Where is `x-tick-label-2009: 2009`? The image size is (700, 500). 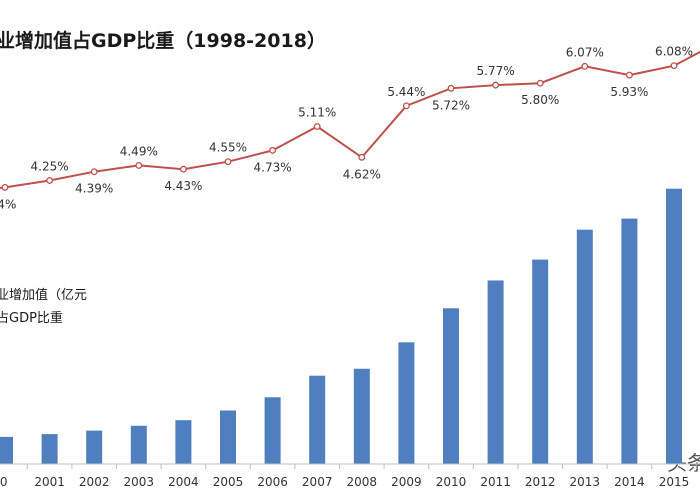 x-tick-label-2009: 2009 is located at coordinates (406, 482).